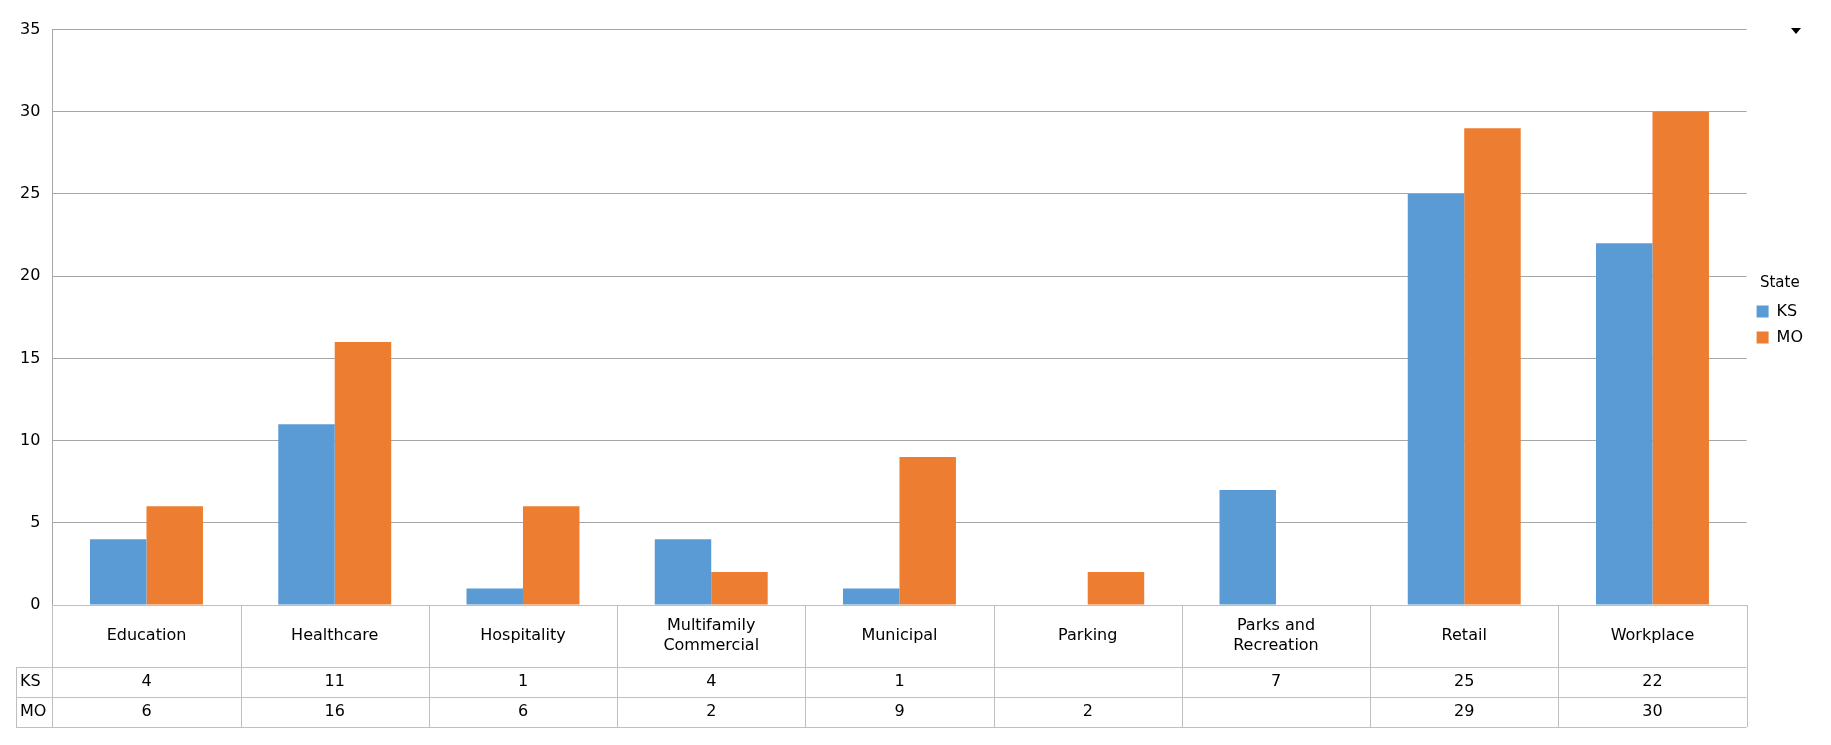 The width and height of the screenshot is (1831, 745). I want to click on text: KS, so click(30, 681).